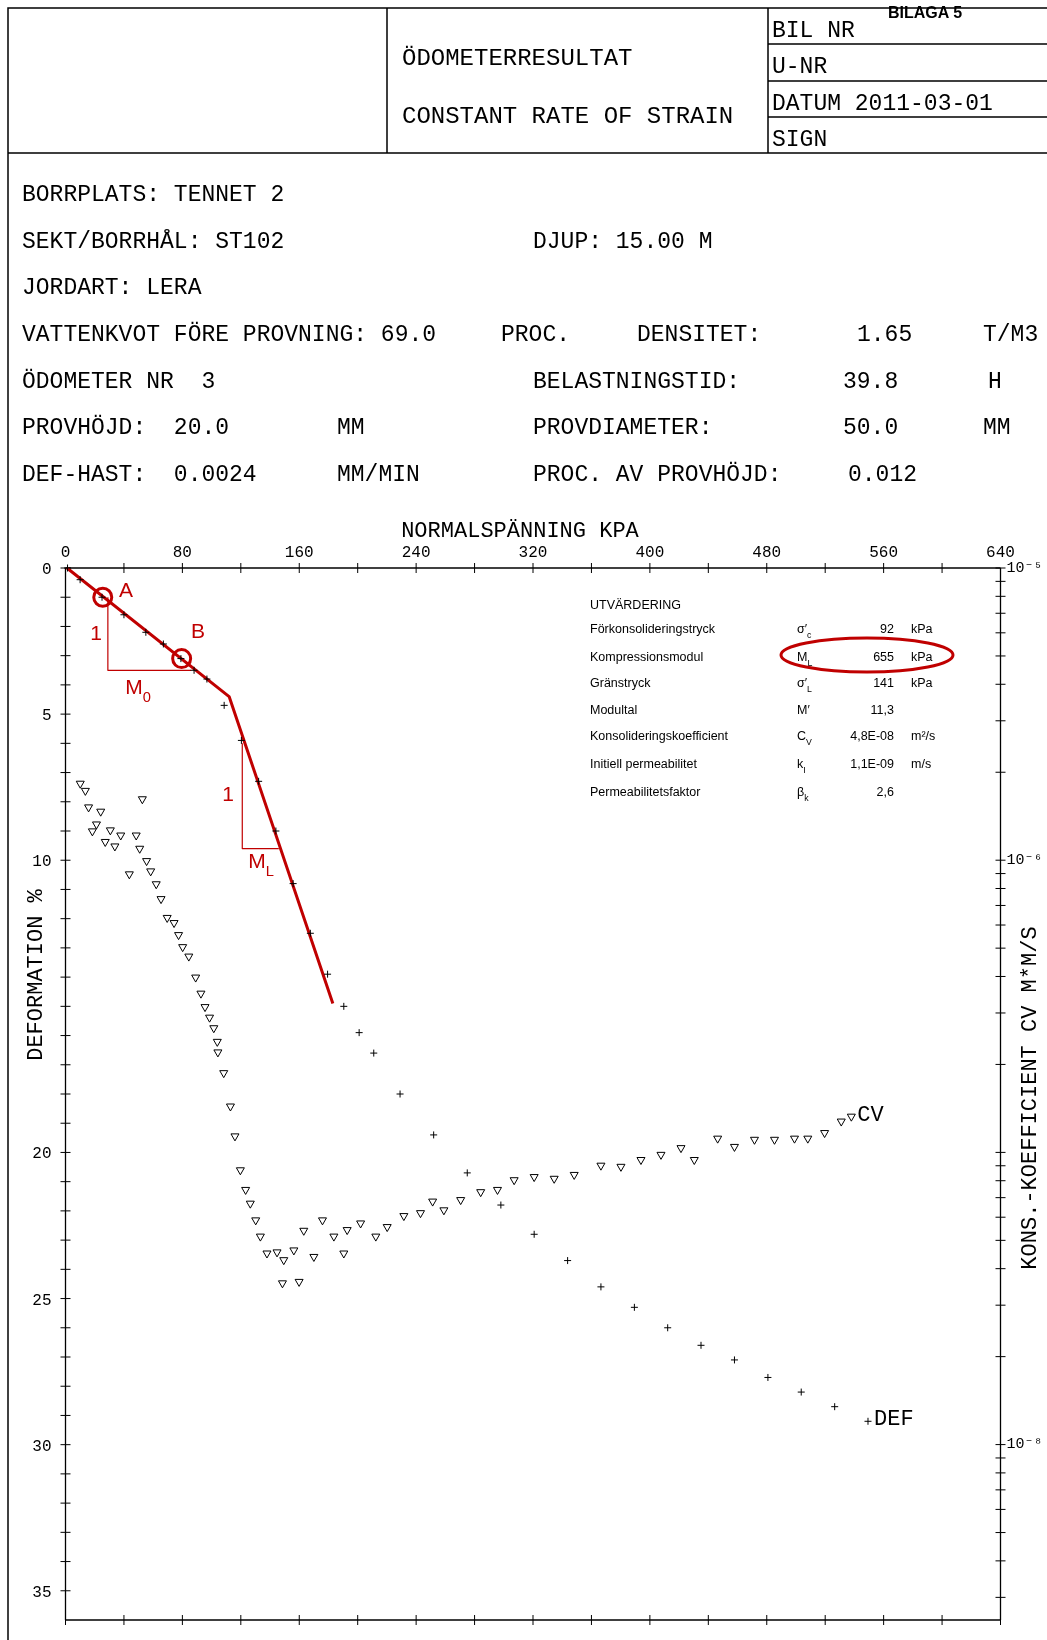 The height and width of the screenshot is (1640, 1047). Describe the element at coordinates (650, 553) in the screenshot. I see `x-tick-label: 400` at that location.